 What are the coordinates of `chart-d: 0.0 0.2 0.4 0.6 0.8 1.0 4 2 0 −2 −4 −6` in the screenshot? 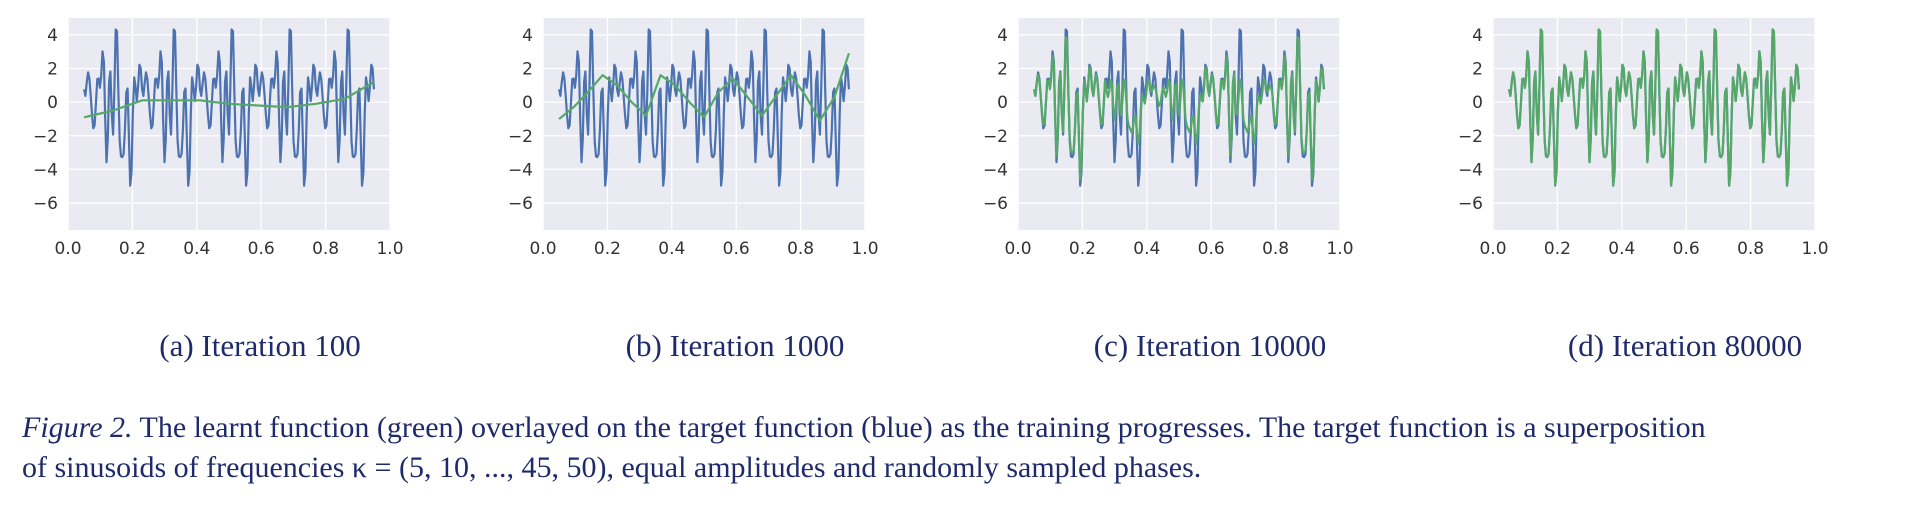 It's located at (1643, 138).